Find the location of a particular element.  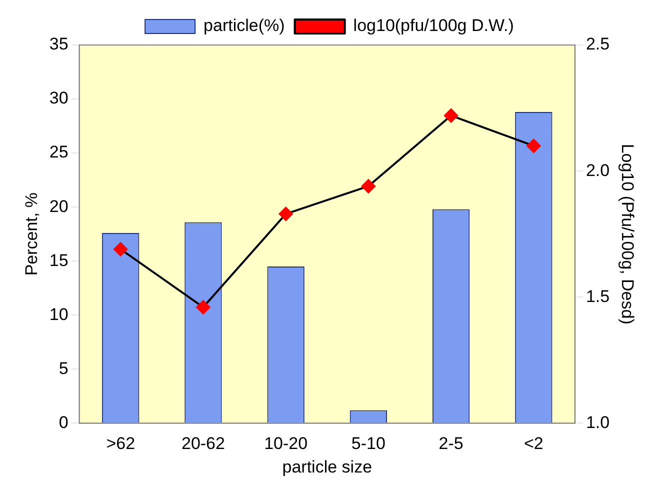

x-tick-label: 20-62 is located at coordinates (203, 444).